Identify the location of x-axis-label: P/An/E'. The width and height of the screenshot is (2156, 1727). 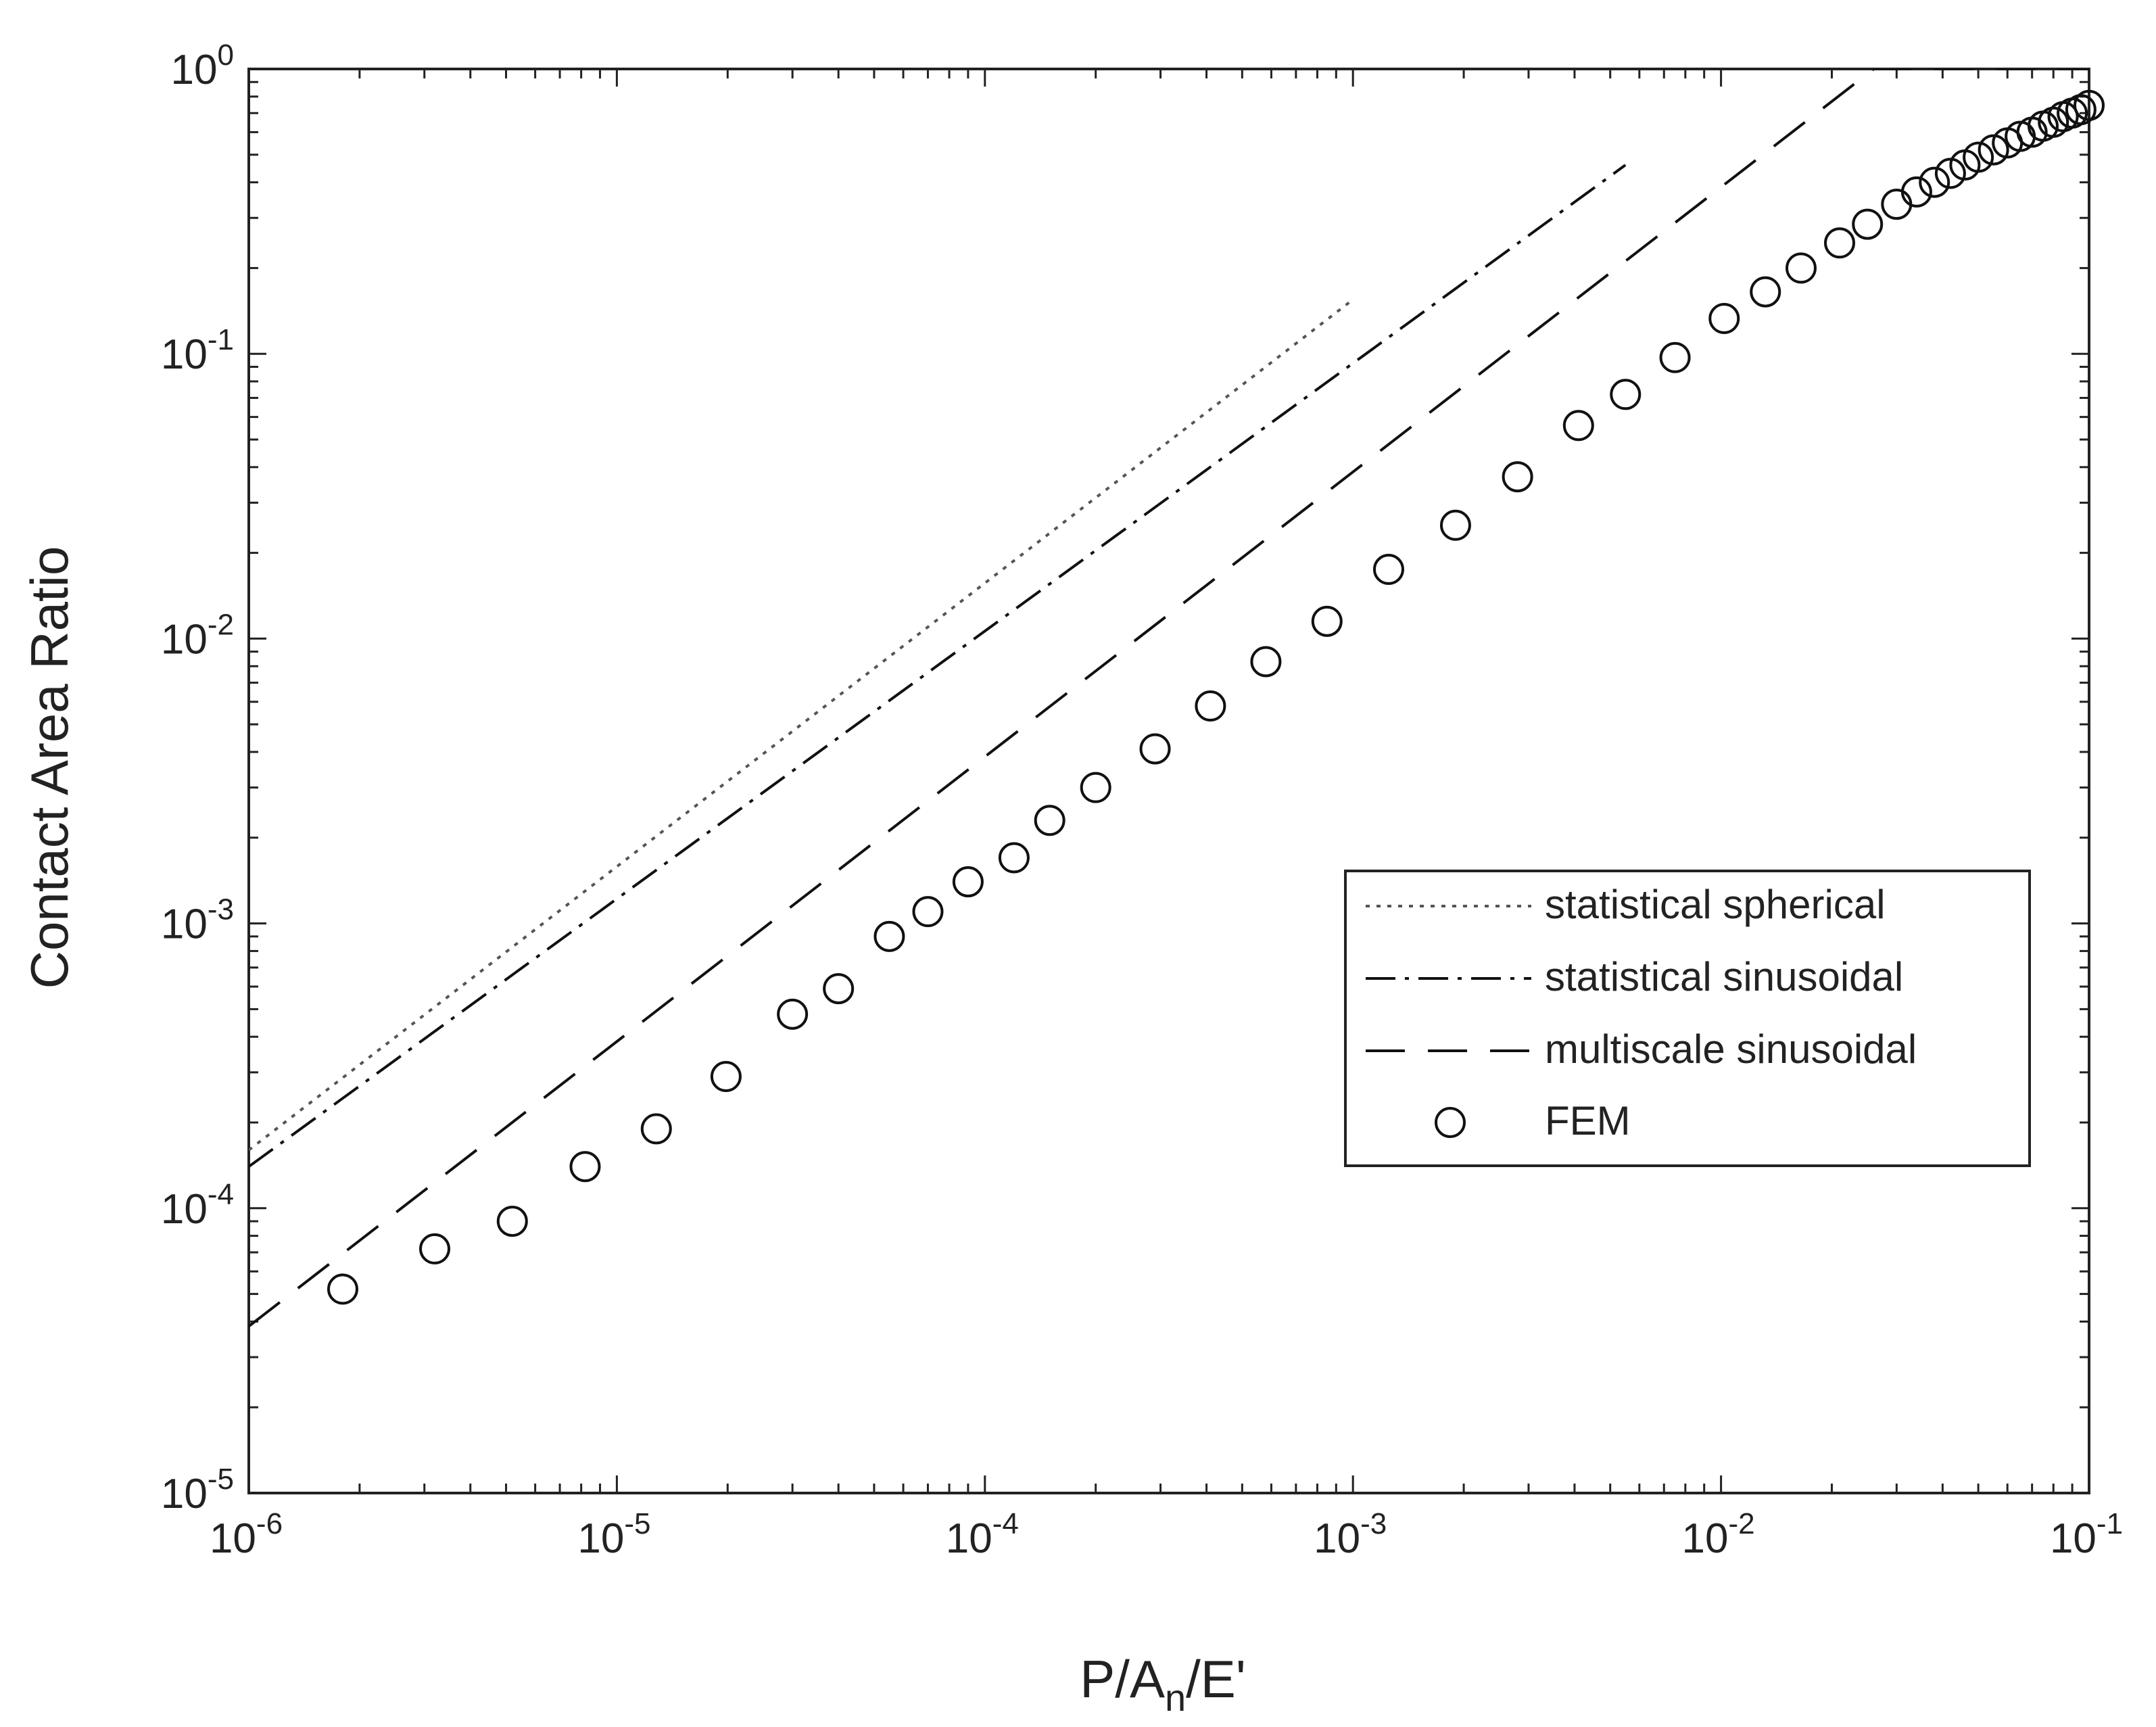
(1162, 1684).